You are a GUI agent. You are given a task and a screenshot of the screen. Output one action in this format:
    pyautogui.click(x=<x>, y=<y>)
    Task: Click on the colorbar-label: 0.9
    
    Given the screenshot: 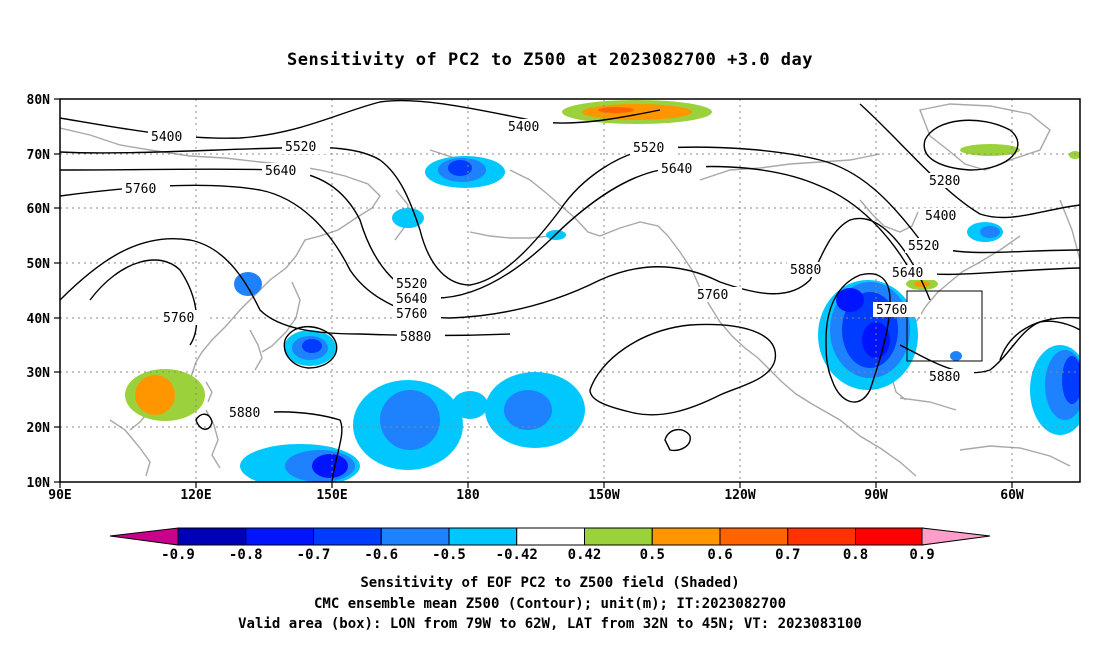 What is the action you would take?
    pyautogui.click(x=921, y=555)
    